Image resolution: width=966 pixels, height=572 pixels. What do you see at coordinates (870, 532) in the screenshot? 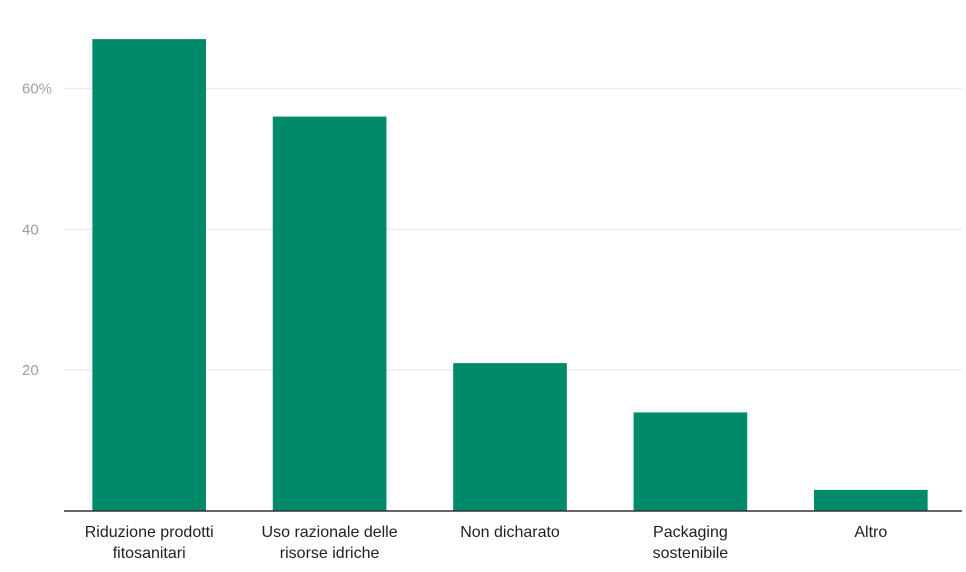
I see `x-category-label: Altro` at bounding box center [870, 532].